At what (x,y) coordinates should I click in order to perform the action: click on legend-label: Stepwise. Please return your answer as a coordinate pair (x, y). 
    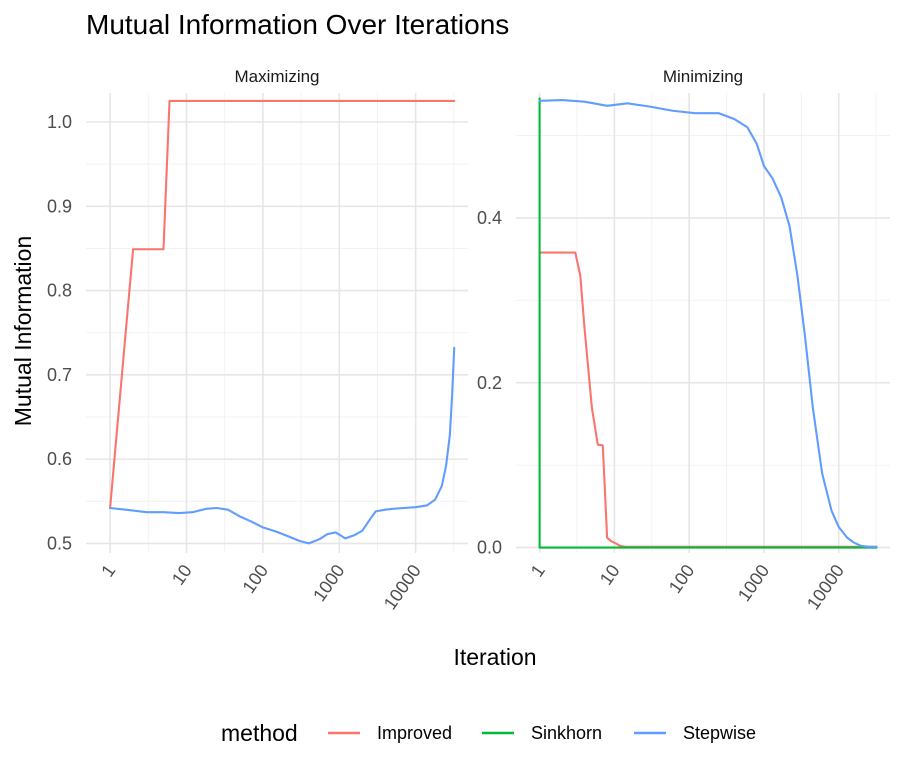
    Looking at the image, I should click on (719, 733).